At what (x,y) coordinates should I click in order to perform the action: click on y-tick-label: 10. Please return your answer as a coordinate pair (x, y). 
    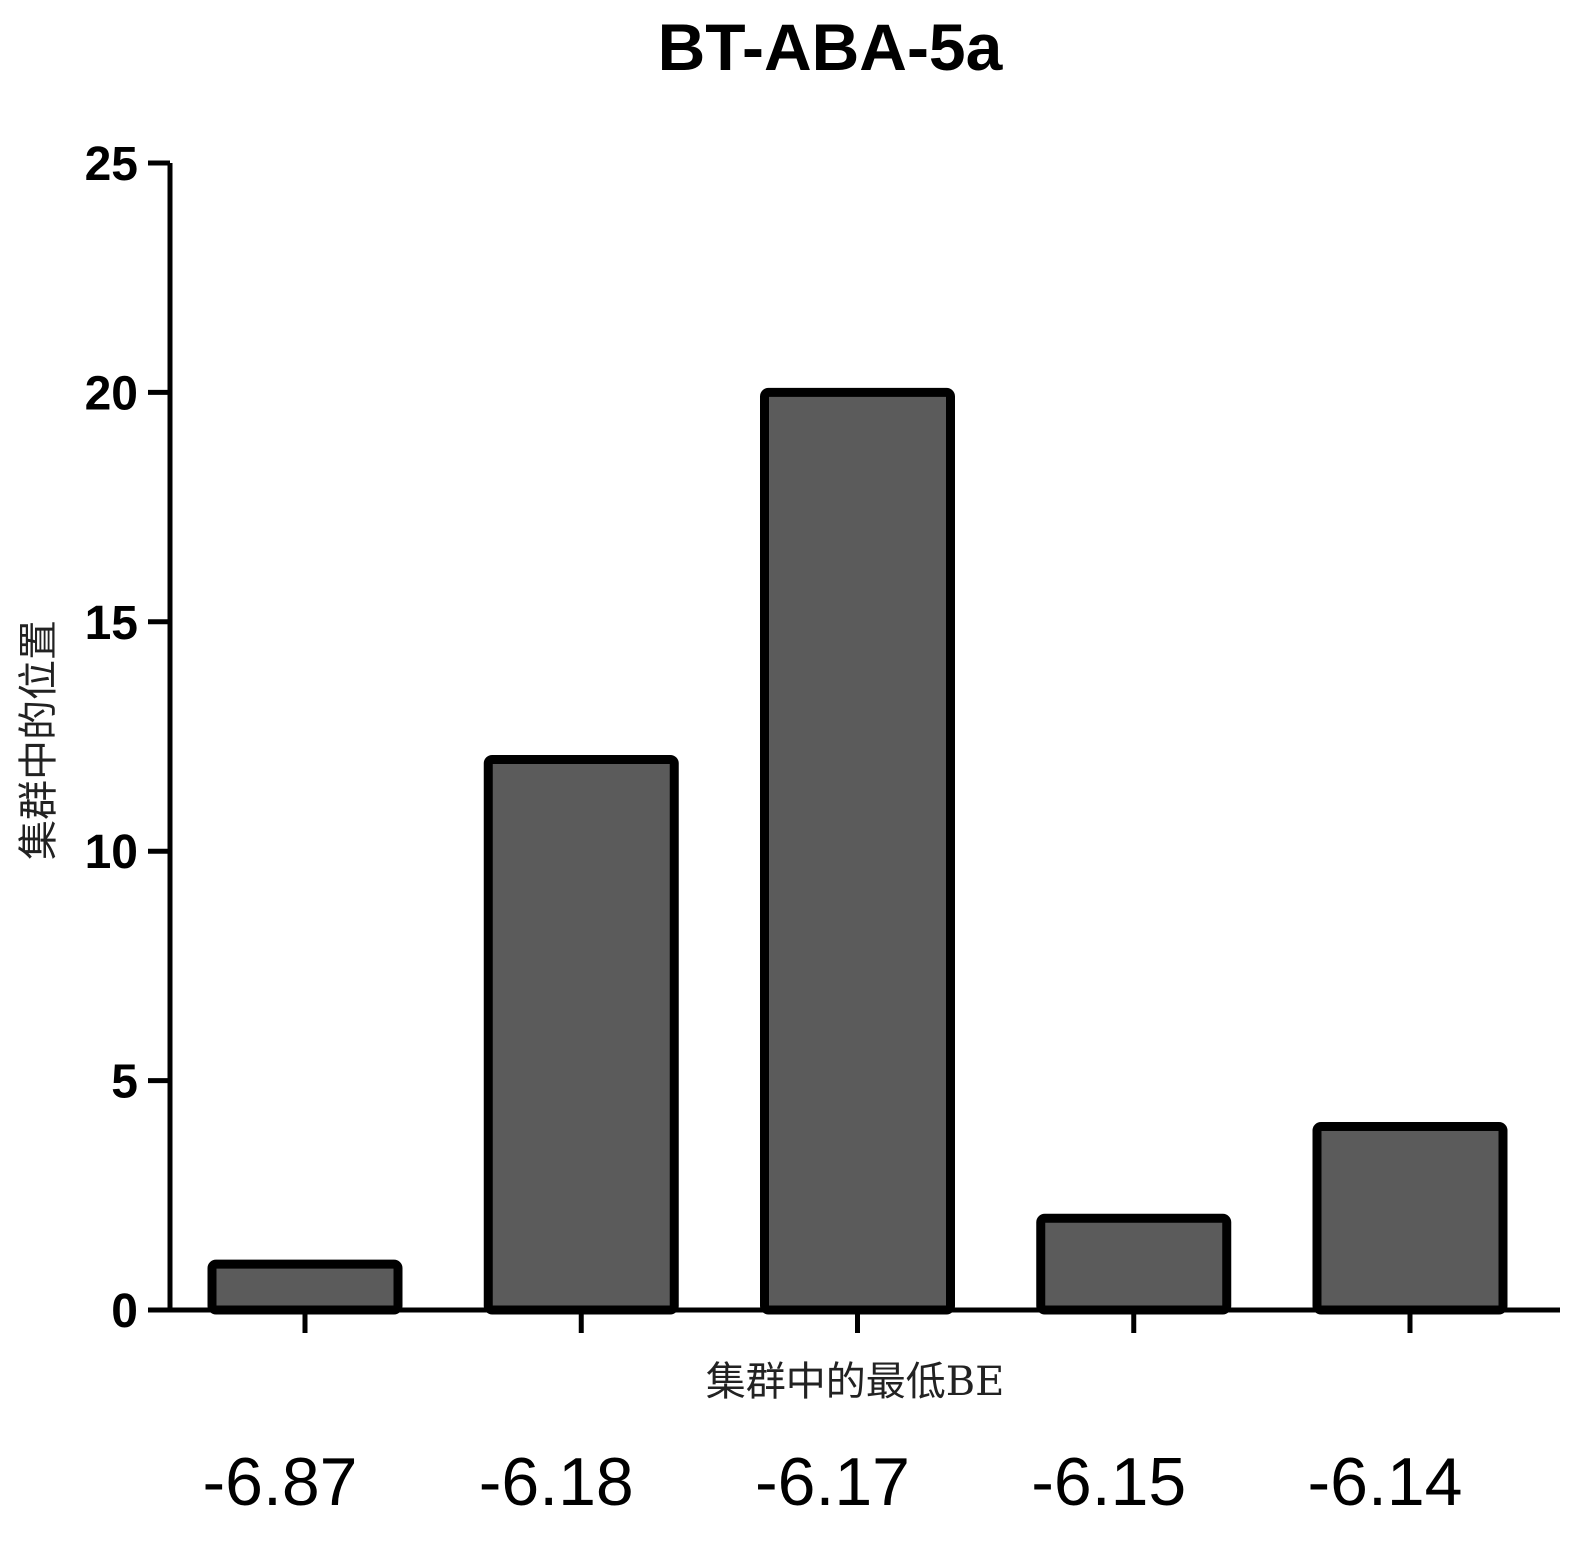
    Looking at the image, I should click on (111, 852).